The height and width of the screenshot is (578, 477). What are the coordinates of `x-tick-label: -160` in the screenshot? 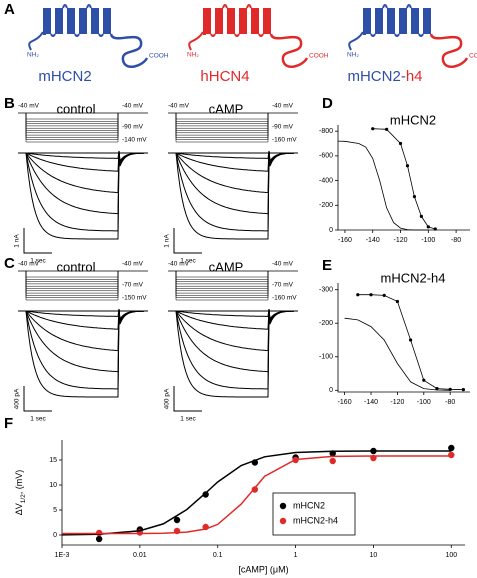 It's located at (345, 240).